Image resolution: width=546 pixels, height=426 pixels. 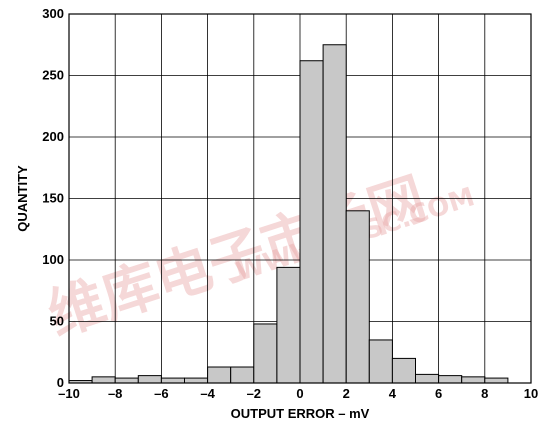 I want to click on y-tick-label: 50, so click(x=57, y=321).